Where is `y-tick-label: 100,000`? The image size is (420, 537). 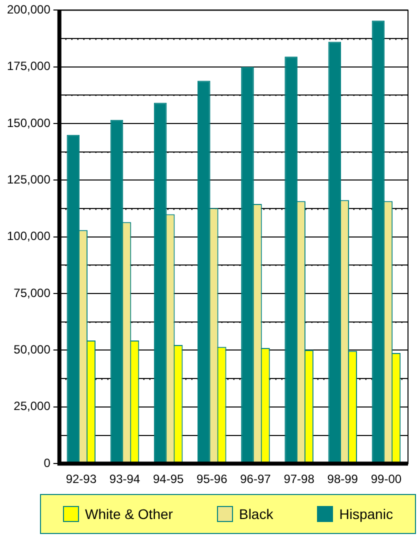 y-tick-label: 100,000 is located at coordinates (28, 236).